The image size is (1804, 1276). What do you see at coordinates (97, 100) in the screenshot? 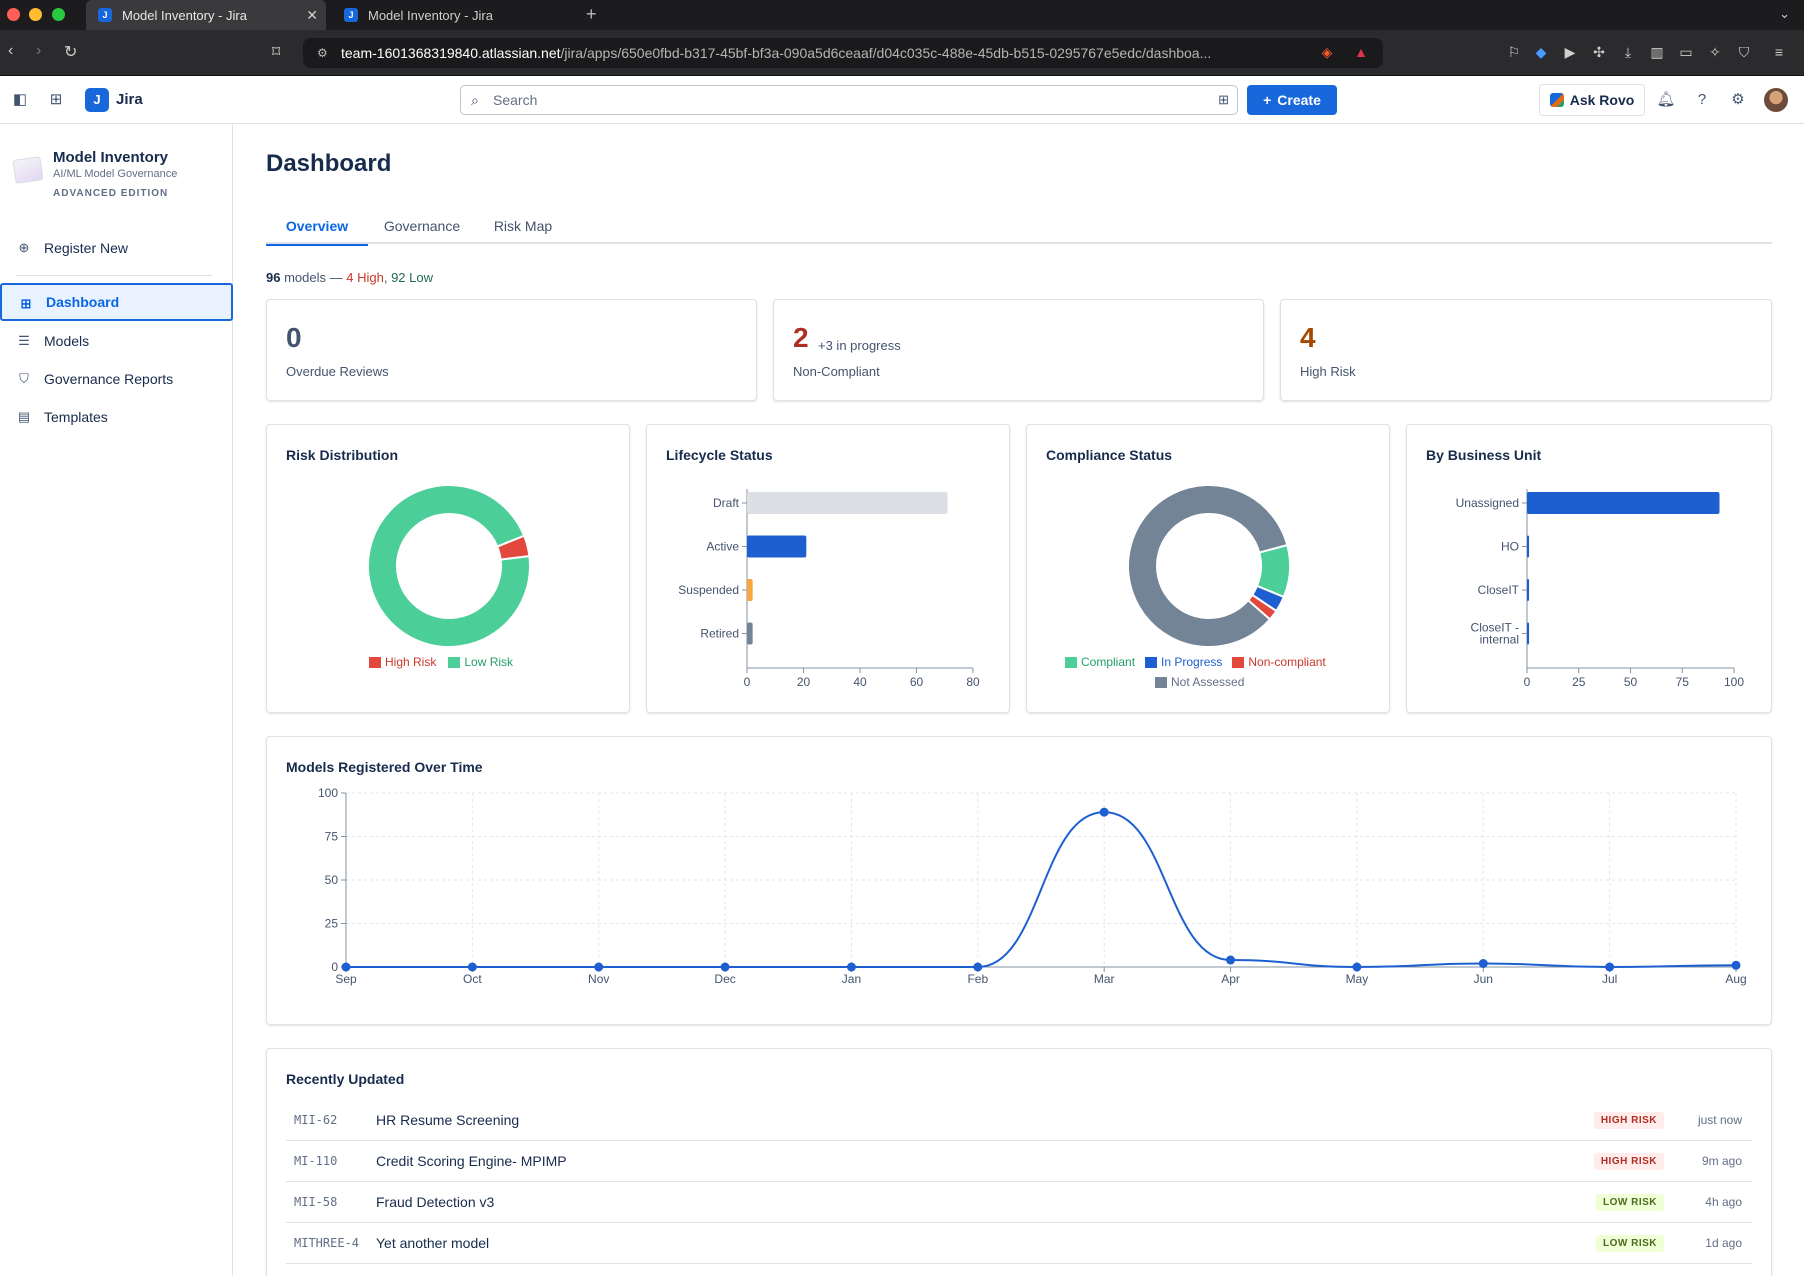
I see `jira-logo-icon: J` at bounding box center [97, 100].